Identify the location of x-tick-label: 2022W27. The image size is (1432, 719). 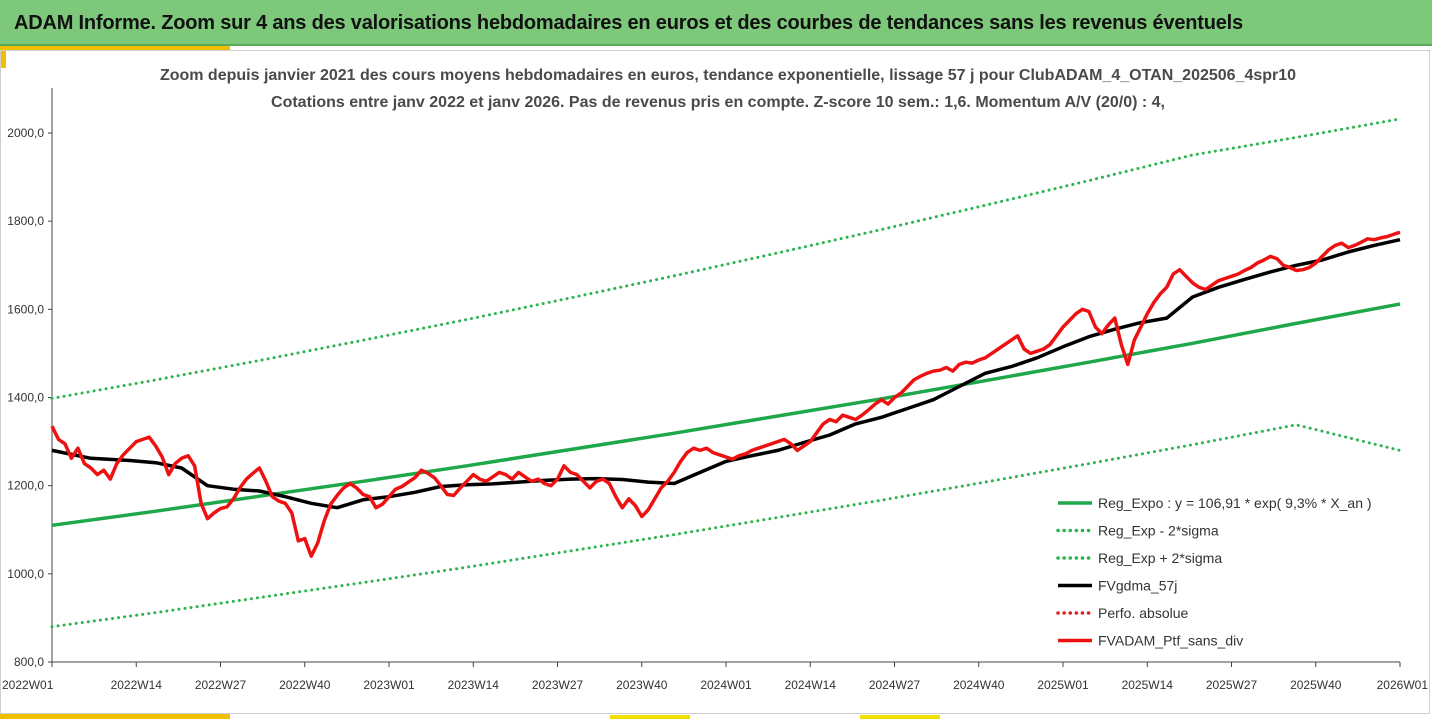
(221, 685).